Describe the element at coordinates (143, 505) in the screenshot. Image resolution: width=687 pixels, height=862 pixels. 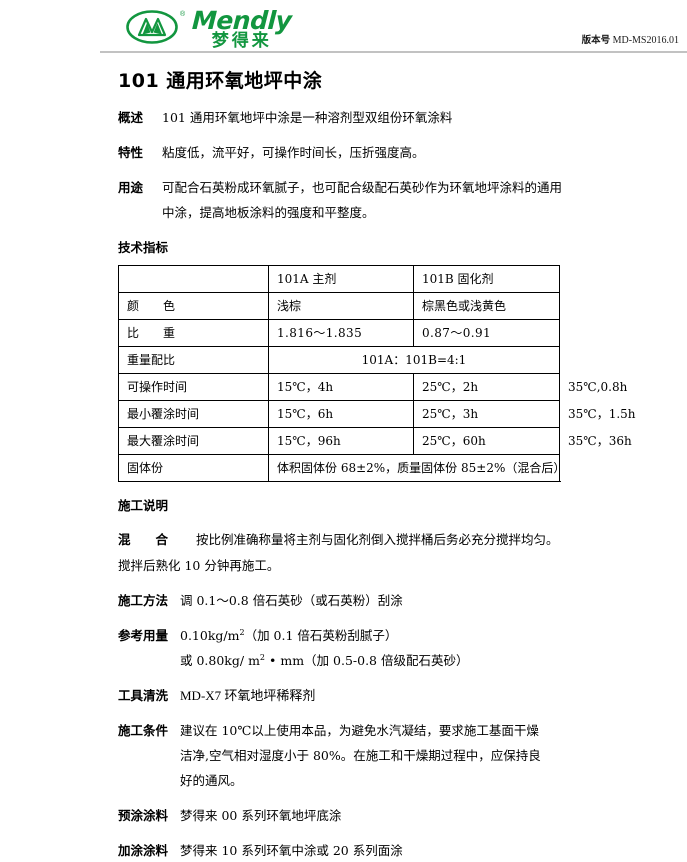
I see `construction-section-title: 施工说明` at that location.